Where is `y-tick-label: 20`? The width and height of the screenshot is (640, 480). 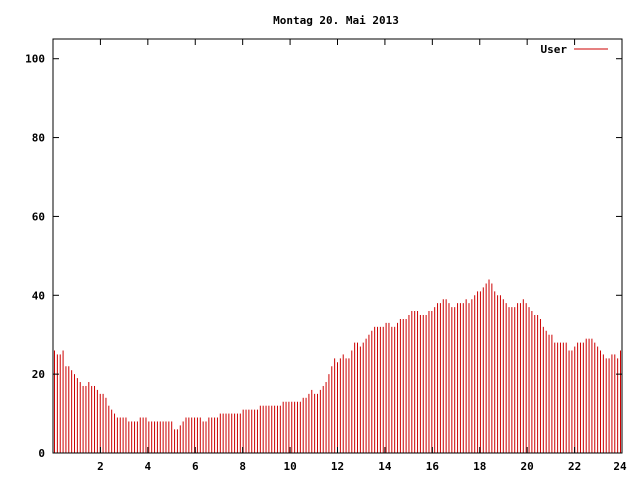 y-tick-label: 20 is located at coordinates (38, 374).